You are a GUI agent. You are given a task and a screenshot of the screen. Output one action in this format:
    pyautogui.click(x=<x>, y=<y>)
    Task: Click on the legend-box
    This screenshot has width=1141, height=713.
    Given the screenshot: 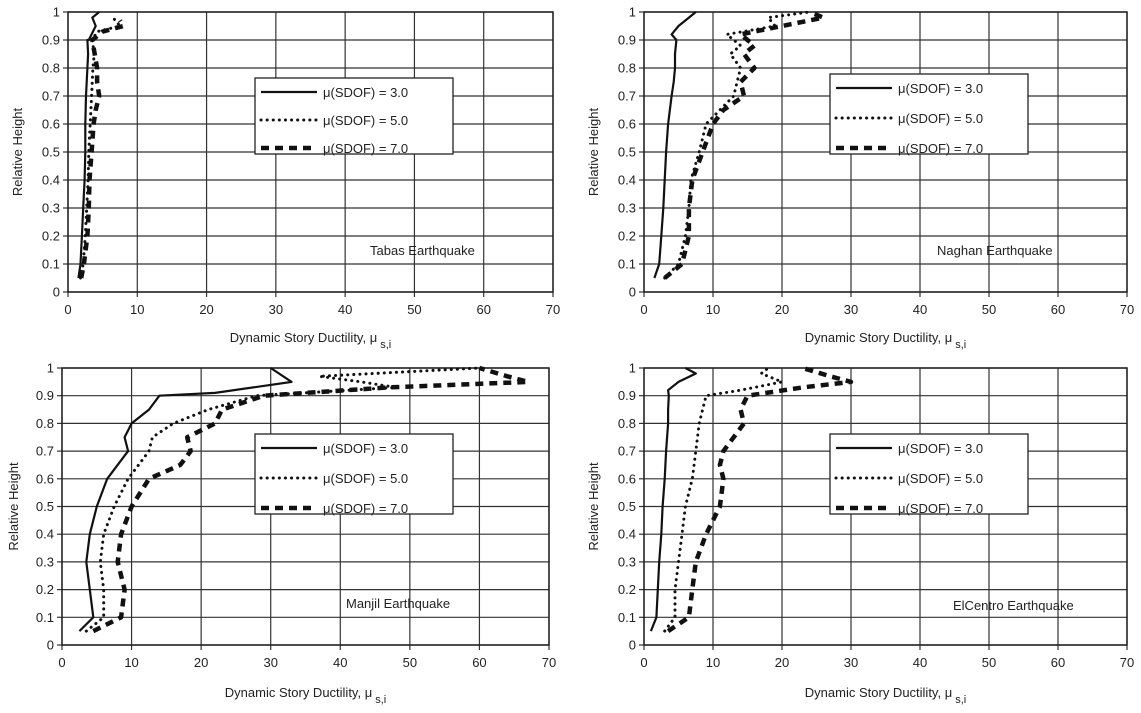 What is the action you would take?
    pyautogui.click(x=354, y=116)
    